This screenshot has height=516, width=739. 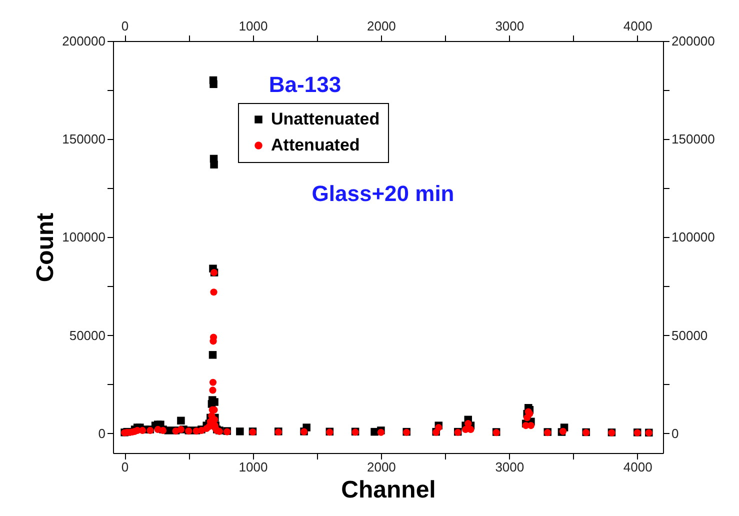 What do you see at coordinates (381, 26) in the screenshot?
I see `x2-tick-label: 2000` at bounding box center [381, 26].